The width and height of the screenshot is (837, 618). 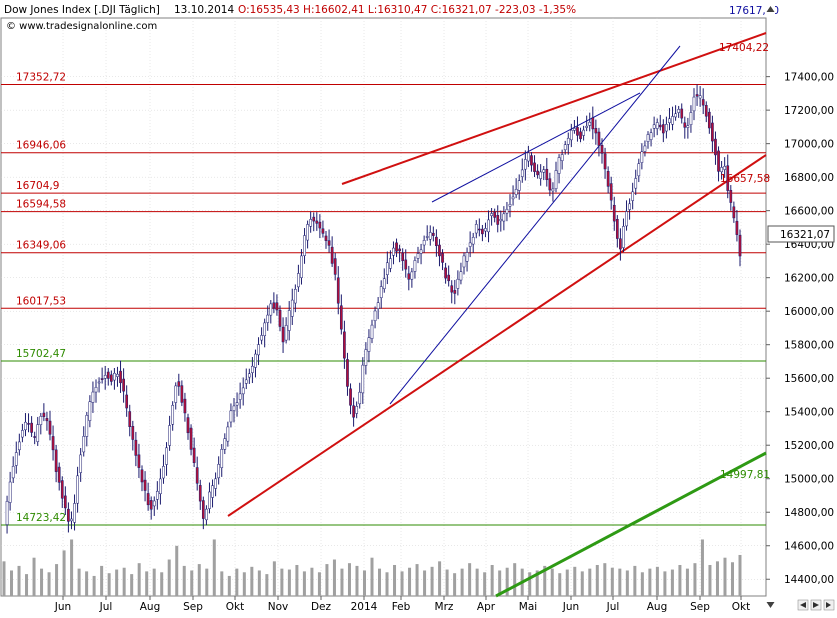 What do you see at coordinates (321, 607) in the screenshot?
I see `x-tick-label: Dez` at bounding box center [321, 607].